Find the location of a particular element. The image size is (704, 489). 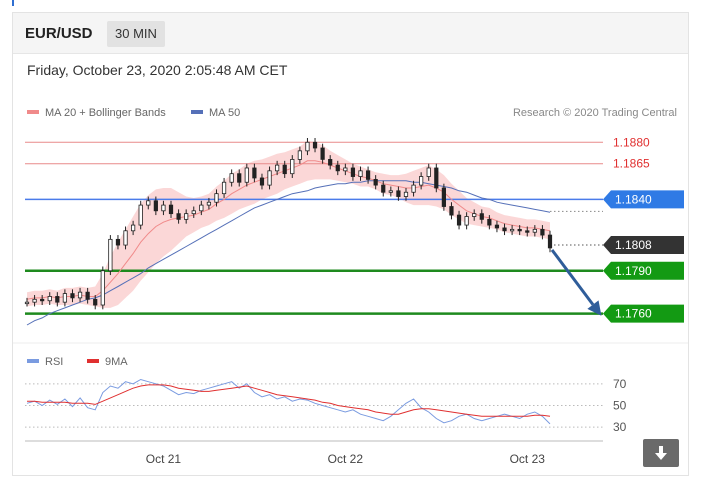

download-arrow-icon is located at coordinates (661, 453).